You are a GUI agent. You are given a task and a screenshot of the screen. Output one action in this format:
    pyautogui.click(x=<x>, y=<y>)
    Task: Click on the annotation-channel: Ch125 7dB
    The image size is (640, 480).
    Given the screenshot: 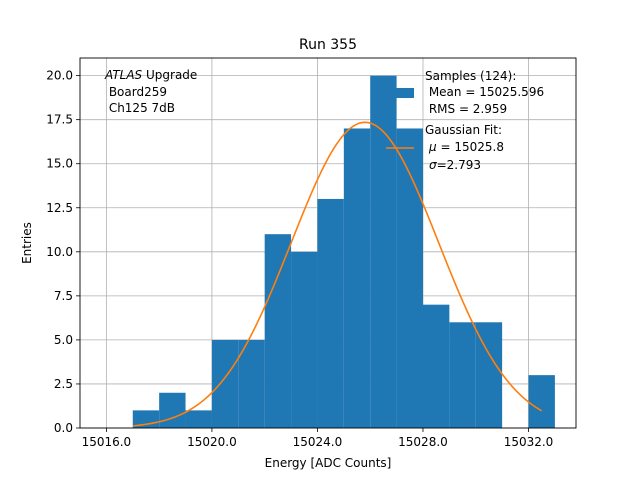 What is the action you would take?
    pyautogui.click(x=140, y=108)
    